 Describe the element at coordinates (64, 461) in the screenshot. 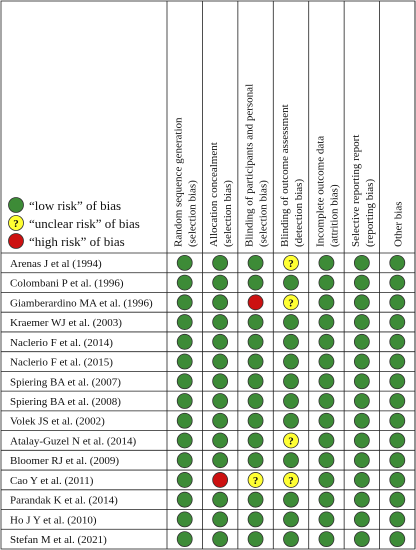

I see `study-name: Bloomer RJ et al. (2009)` at that location.